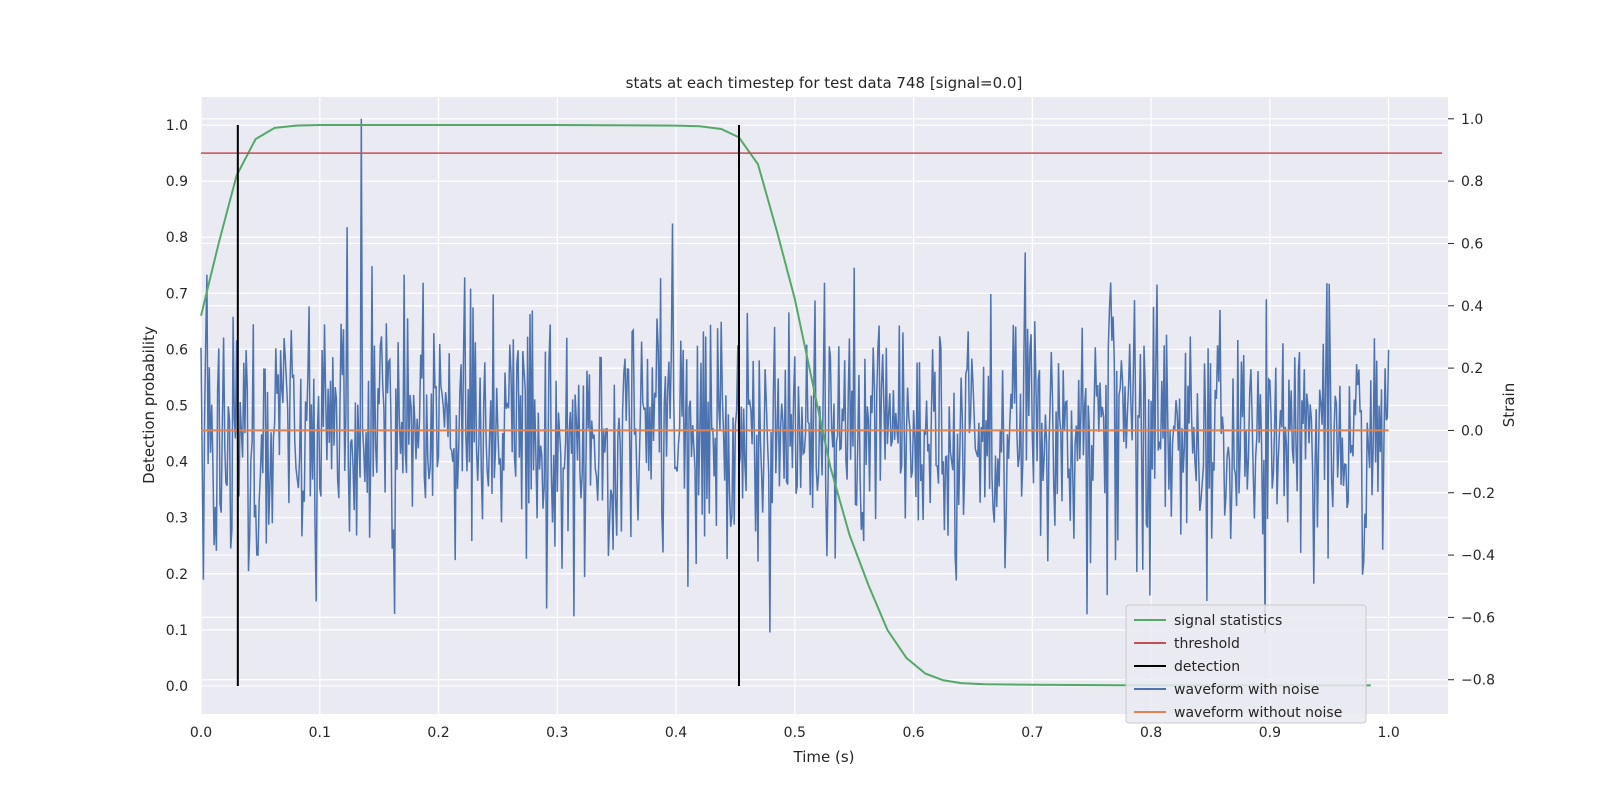 The height and width of the screenshot is (800, 1600). Describe the element at coordinates (1472, 182) in the screenshot. I see `right-tick-label: 0.8` at that location.